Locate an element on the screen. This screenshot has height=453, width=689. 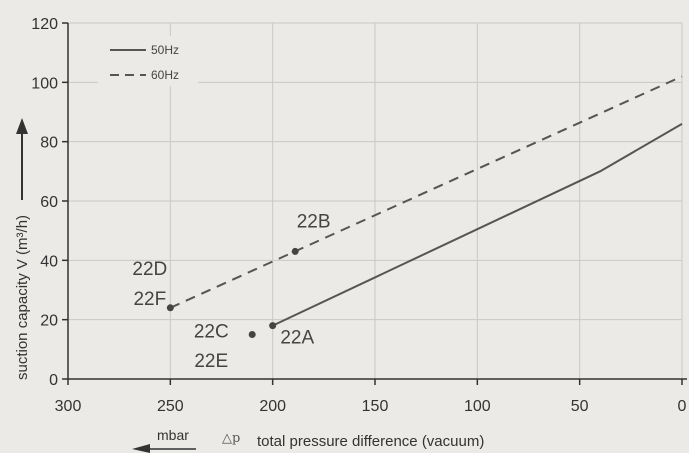
x-tick-label: 0 is located at coordinates (682, 406).